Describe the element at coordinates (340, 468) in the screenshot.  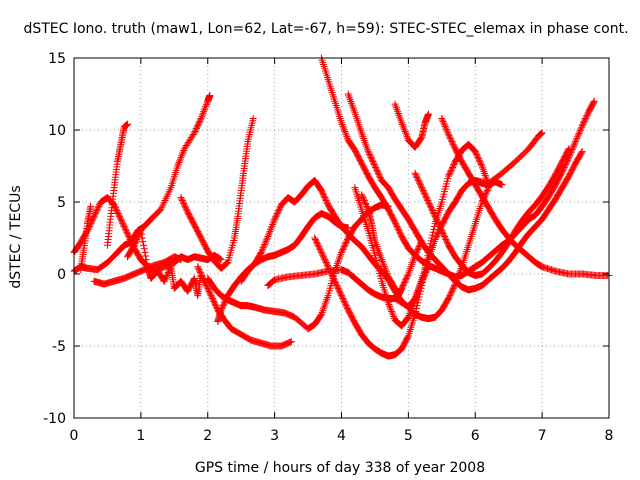
I see `x-axis-label: GPS time / hours of day 338 of year 2008` at that location.